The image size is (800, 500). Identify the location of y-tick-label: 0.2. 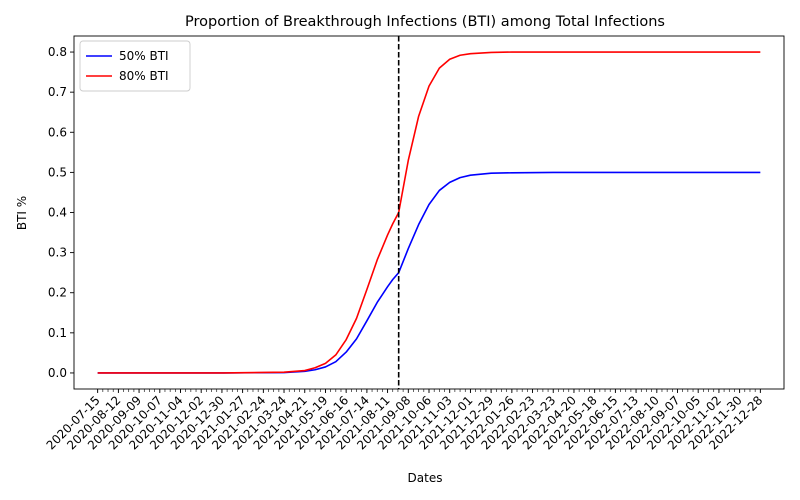
(57, 293).